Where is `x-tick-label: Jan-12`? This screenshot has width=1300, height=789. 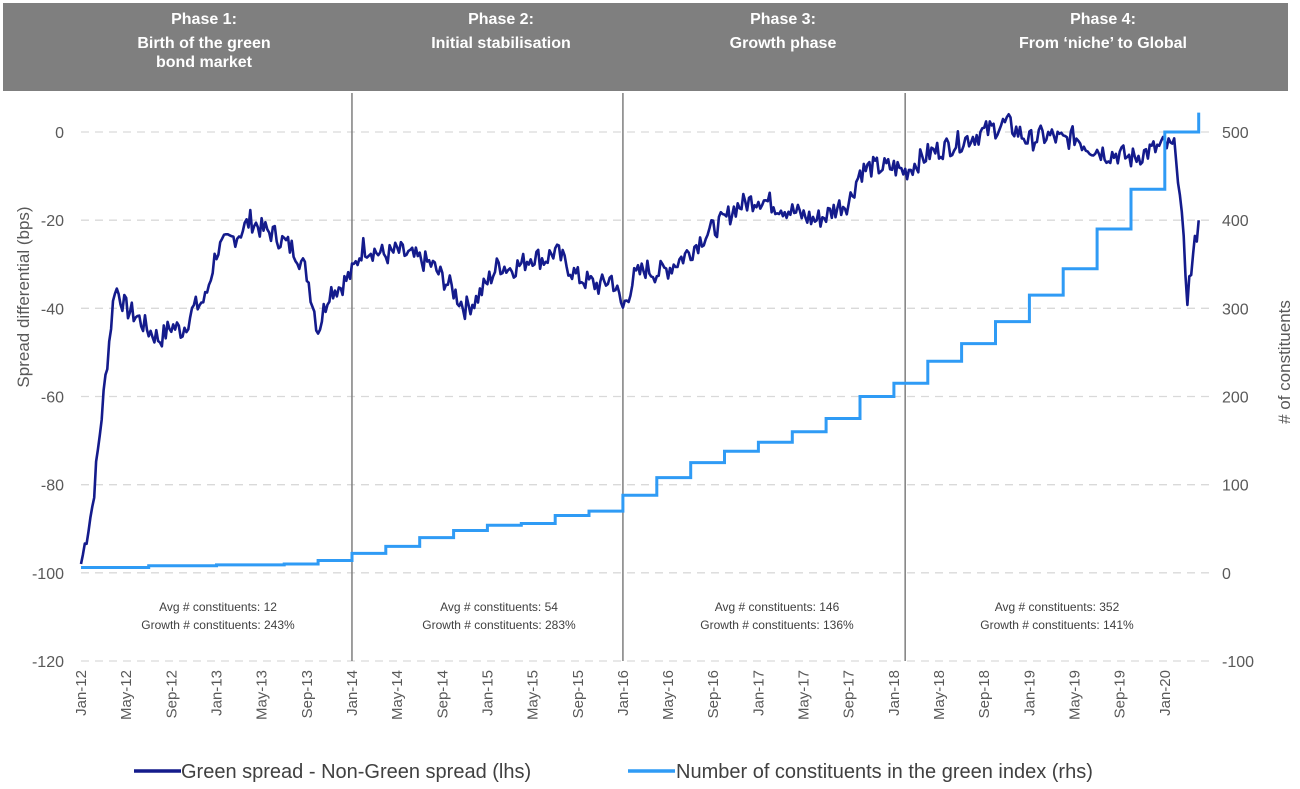
x-tick-label: Jan-12 is located at coordinates (81, 693).